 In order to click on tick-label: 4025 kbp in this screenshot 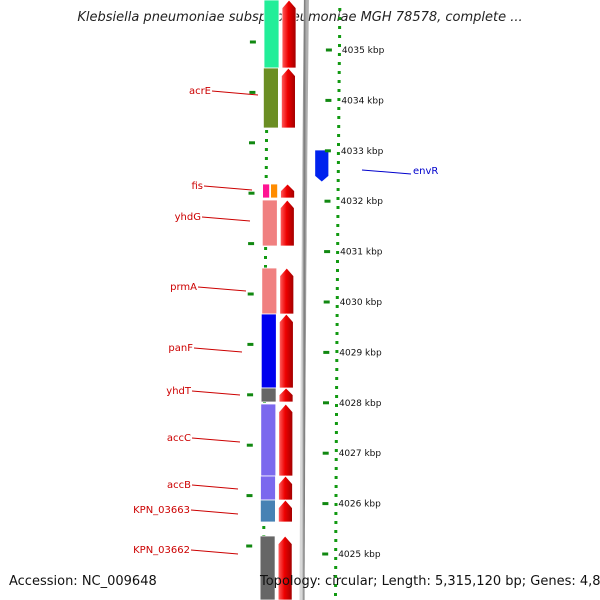, I will do `click(359, 555)`.